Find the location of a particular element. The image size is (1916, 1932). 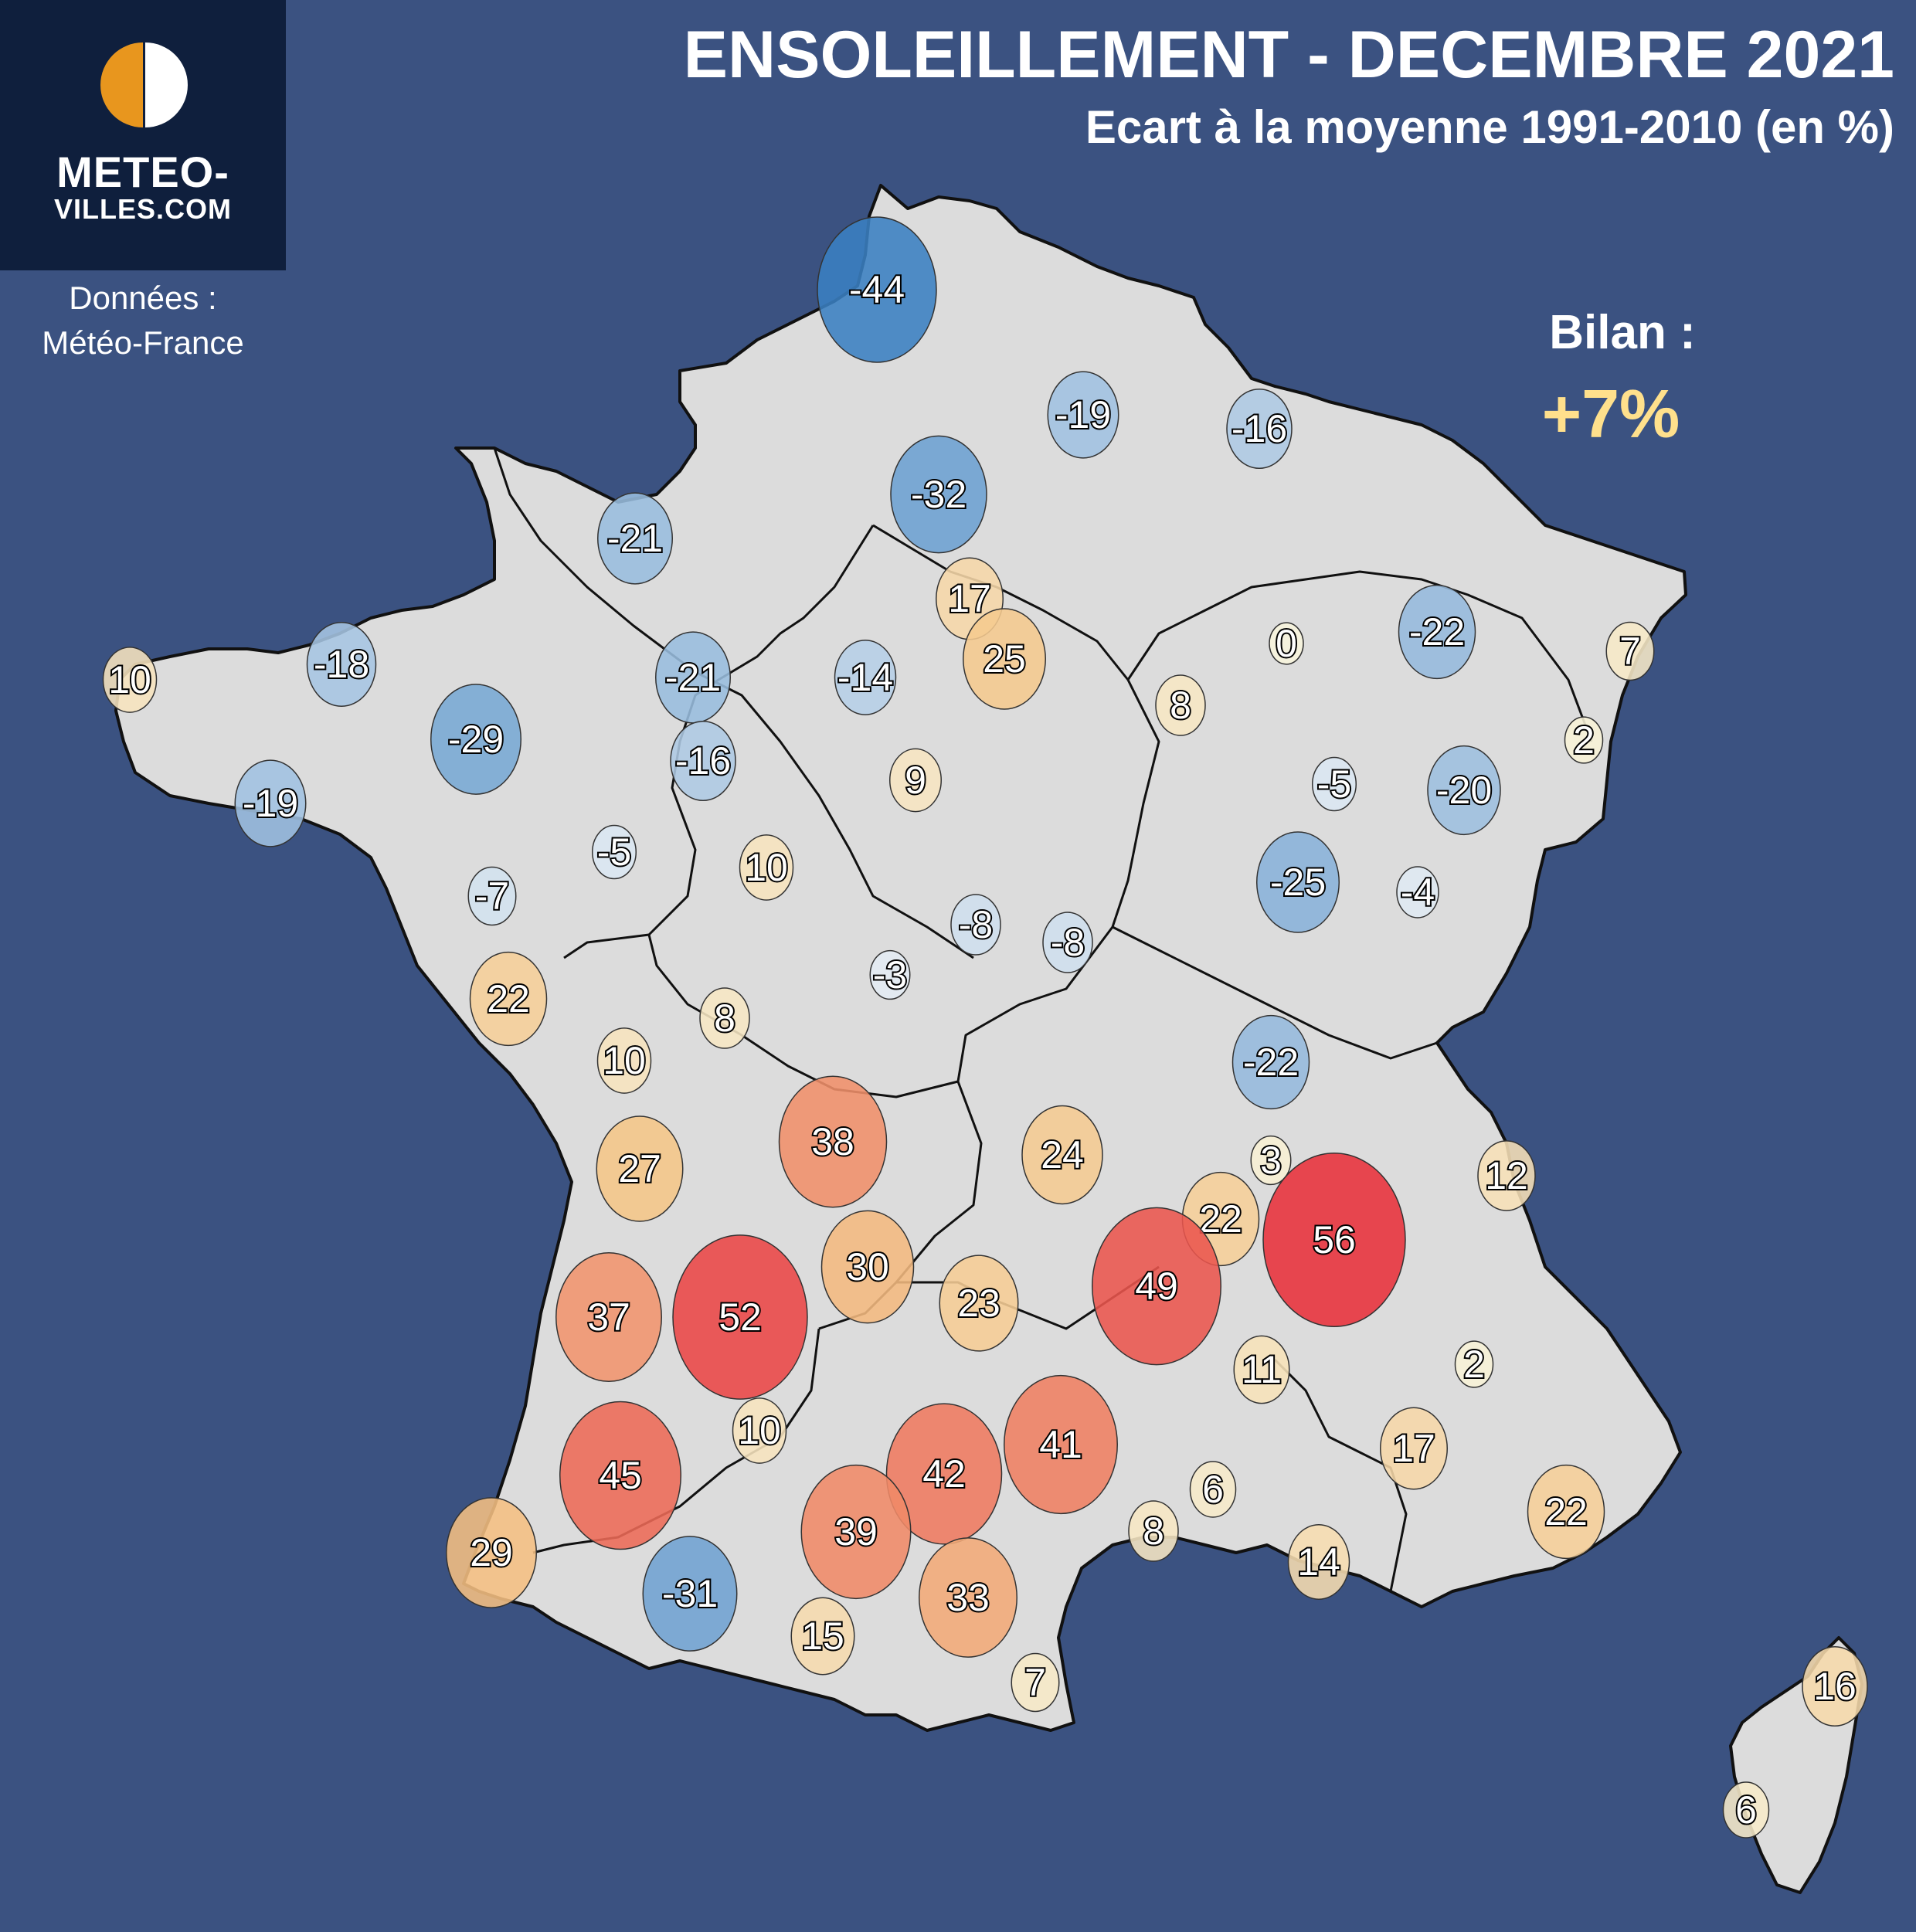

station-bubble: -31 is located at coordinates (690, 1594).